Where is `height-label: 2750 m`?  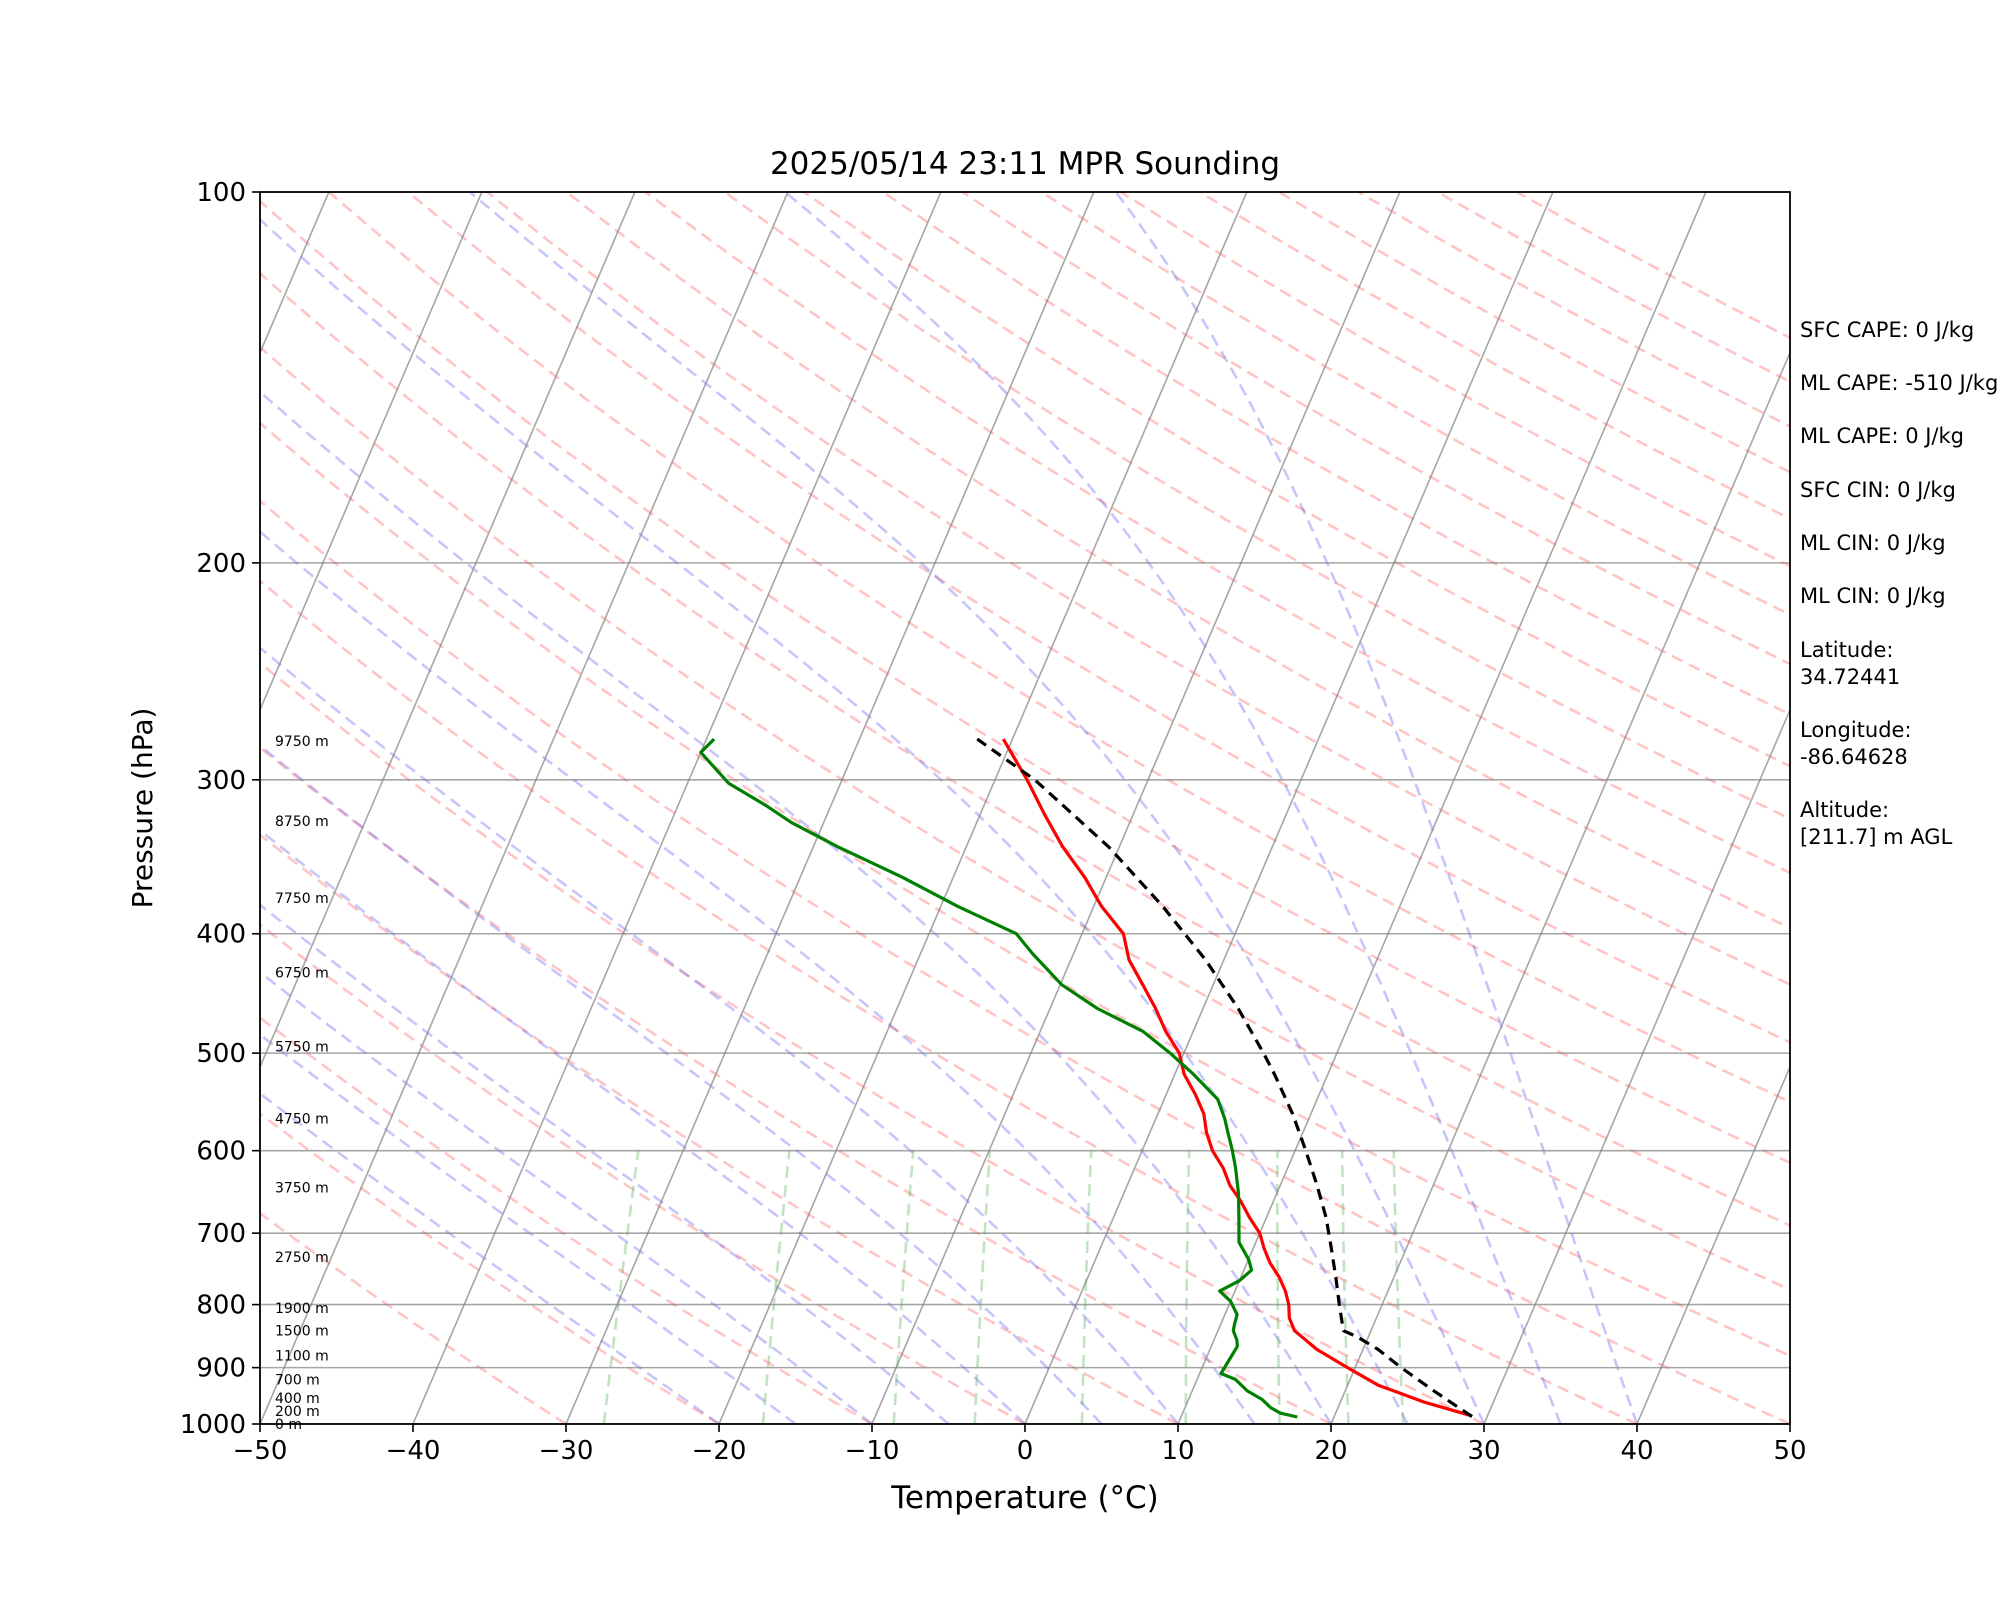 height-label: 2750 m is located at coordinates (302, 1258).